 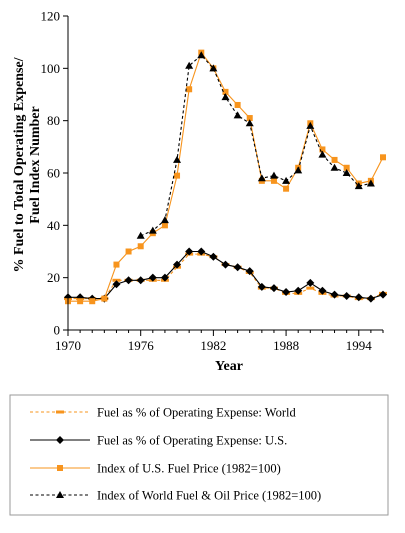 What do you see at coordinates (53, 173) in the screenshot?
I see `y-tick-label: 60` at bounding box center [53, 173].